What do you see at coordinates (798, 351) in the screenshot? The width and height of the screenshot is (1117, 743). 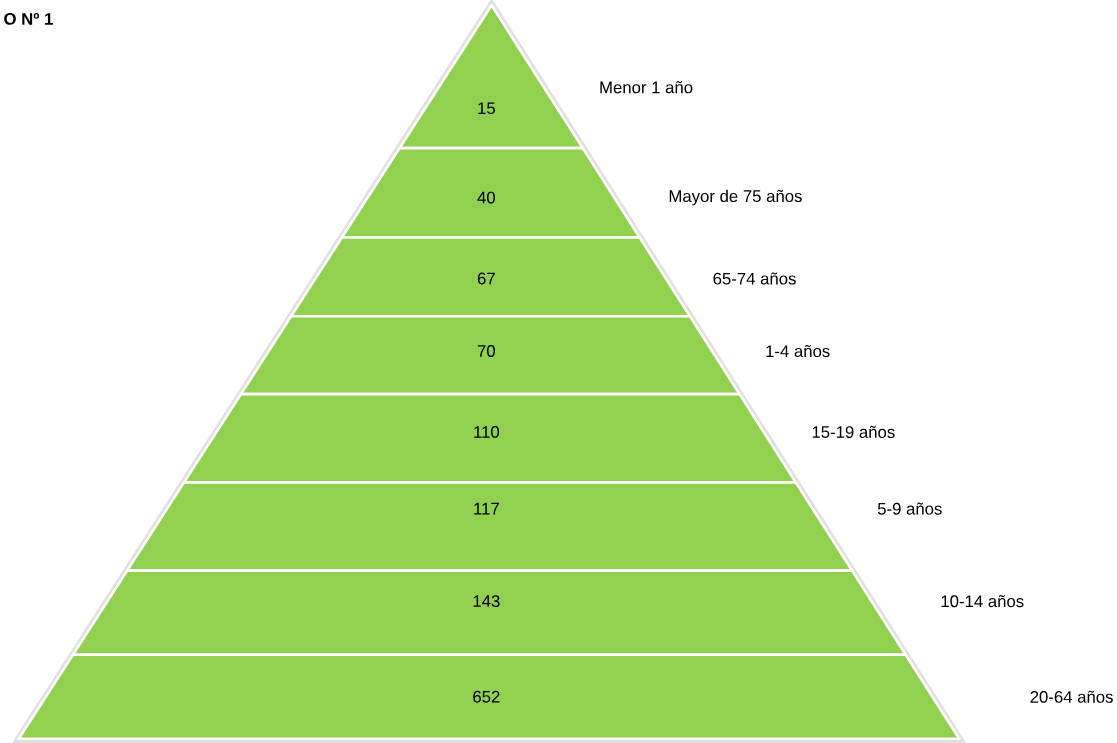 I see `category-label: 1-4 años` at bounding box center [798, 351].